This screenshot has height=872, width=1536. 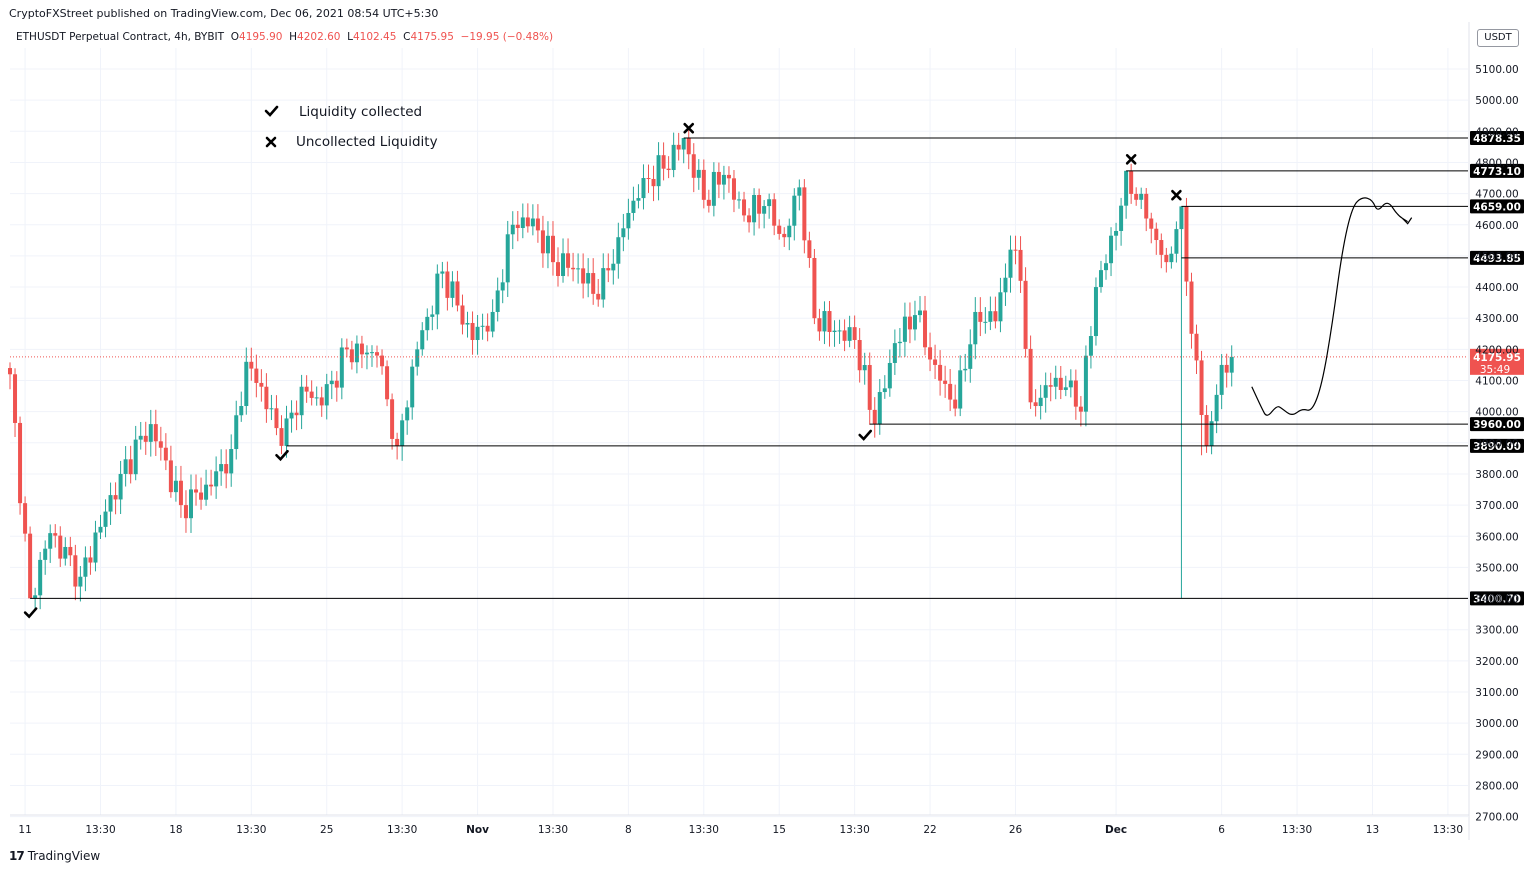 What do you see at coordinates (1496, 444) in the screenshot?
I see `y-tick-label: 3900.00` at bounding box center [1496, 444].